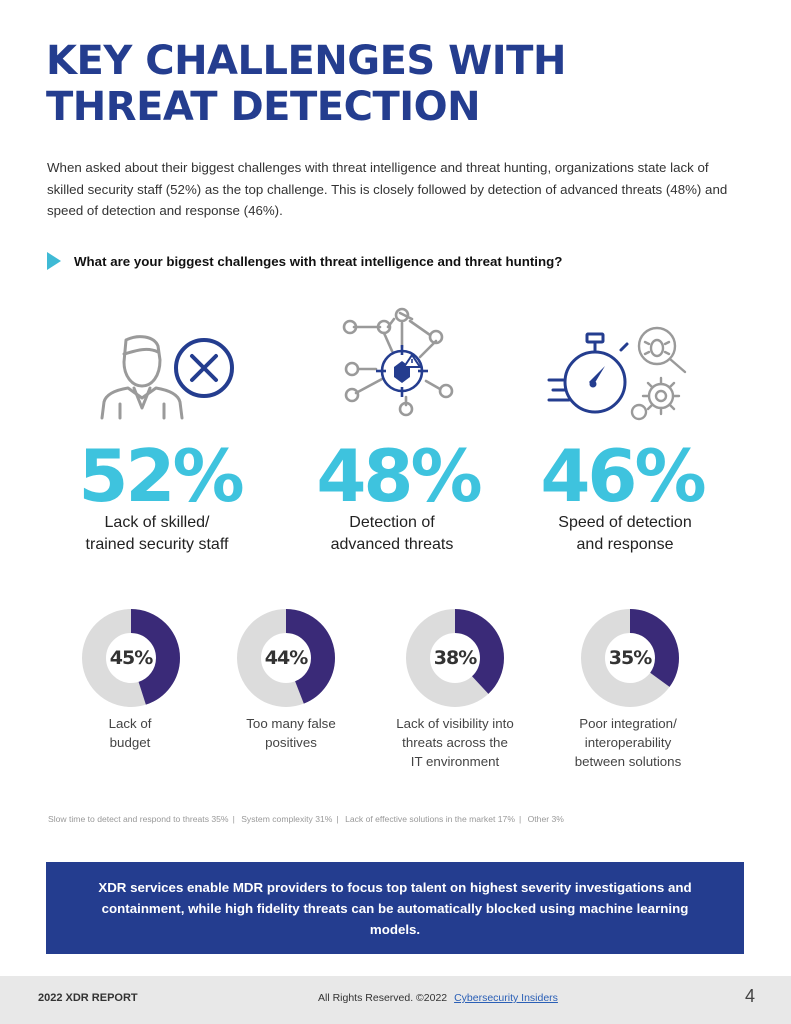 Image resolution: width=791 pixels, height=1024 pixels. Describe the element at coordinates (399, 476) in the screenshot. I see `stat-value-advanced-threats: 48%` at that location.